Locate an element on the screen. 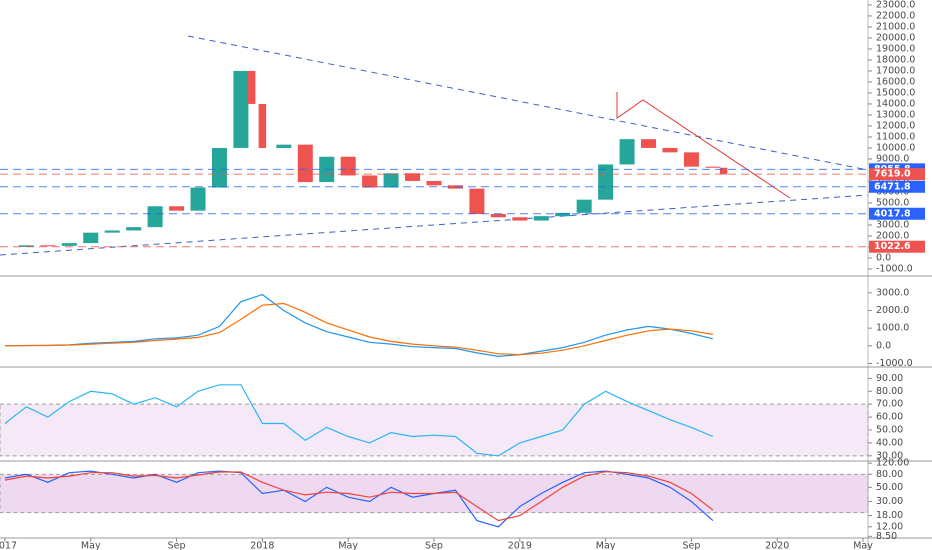  y-tick-label: 18000.0 is located at coordinates (895, 59).